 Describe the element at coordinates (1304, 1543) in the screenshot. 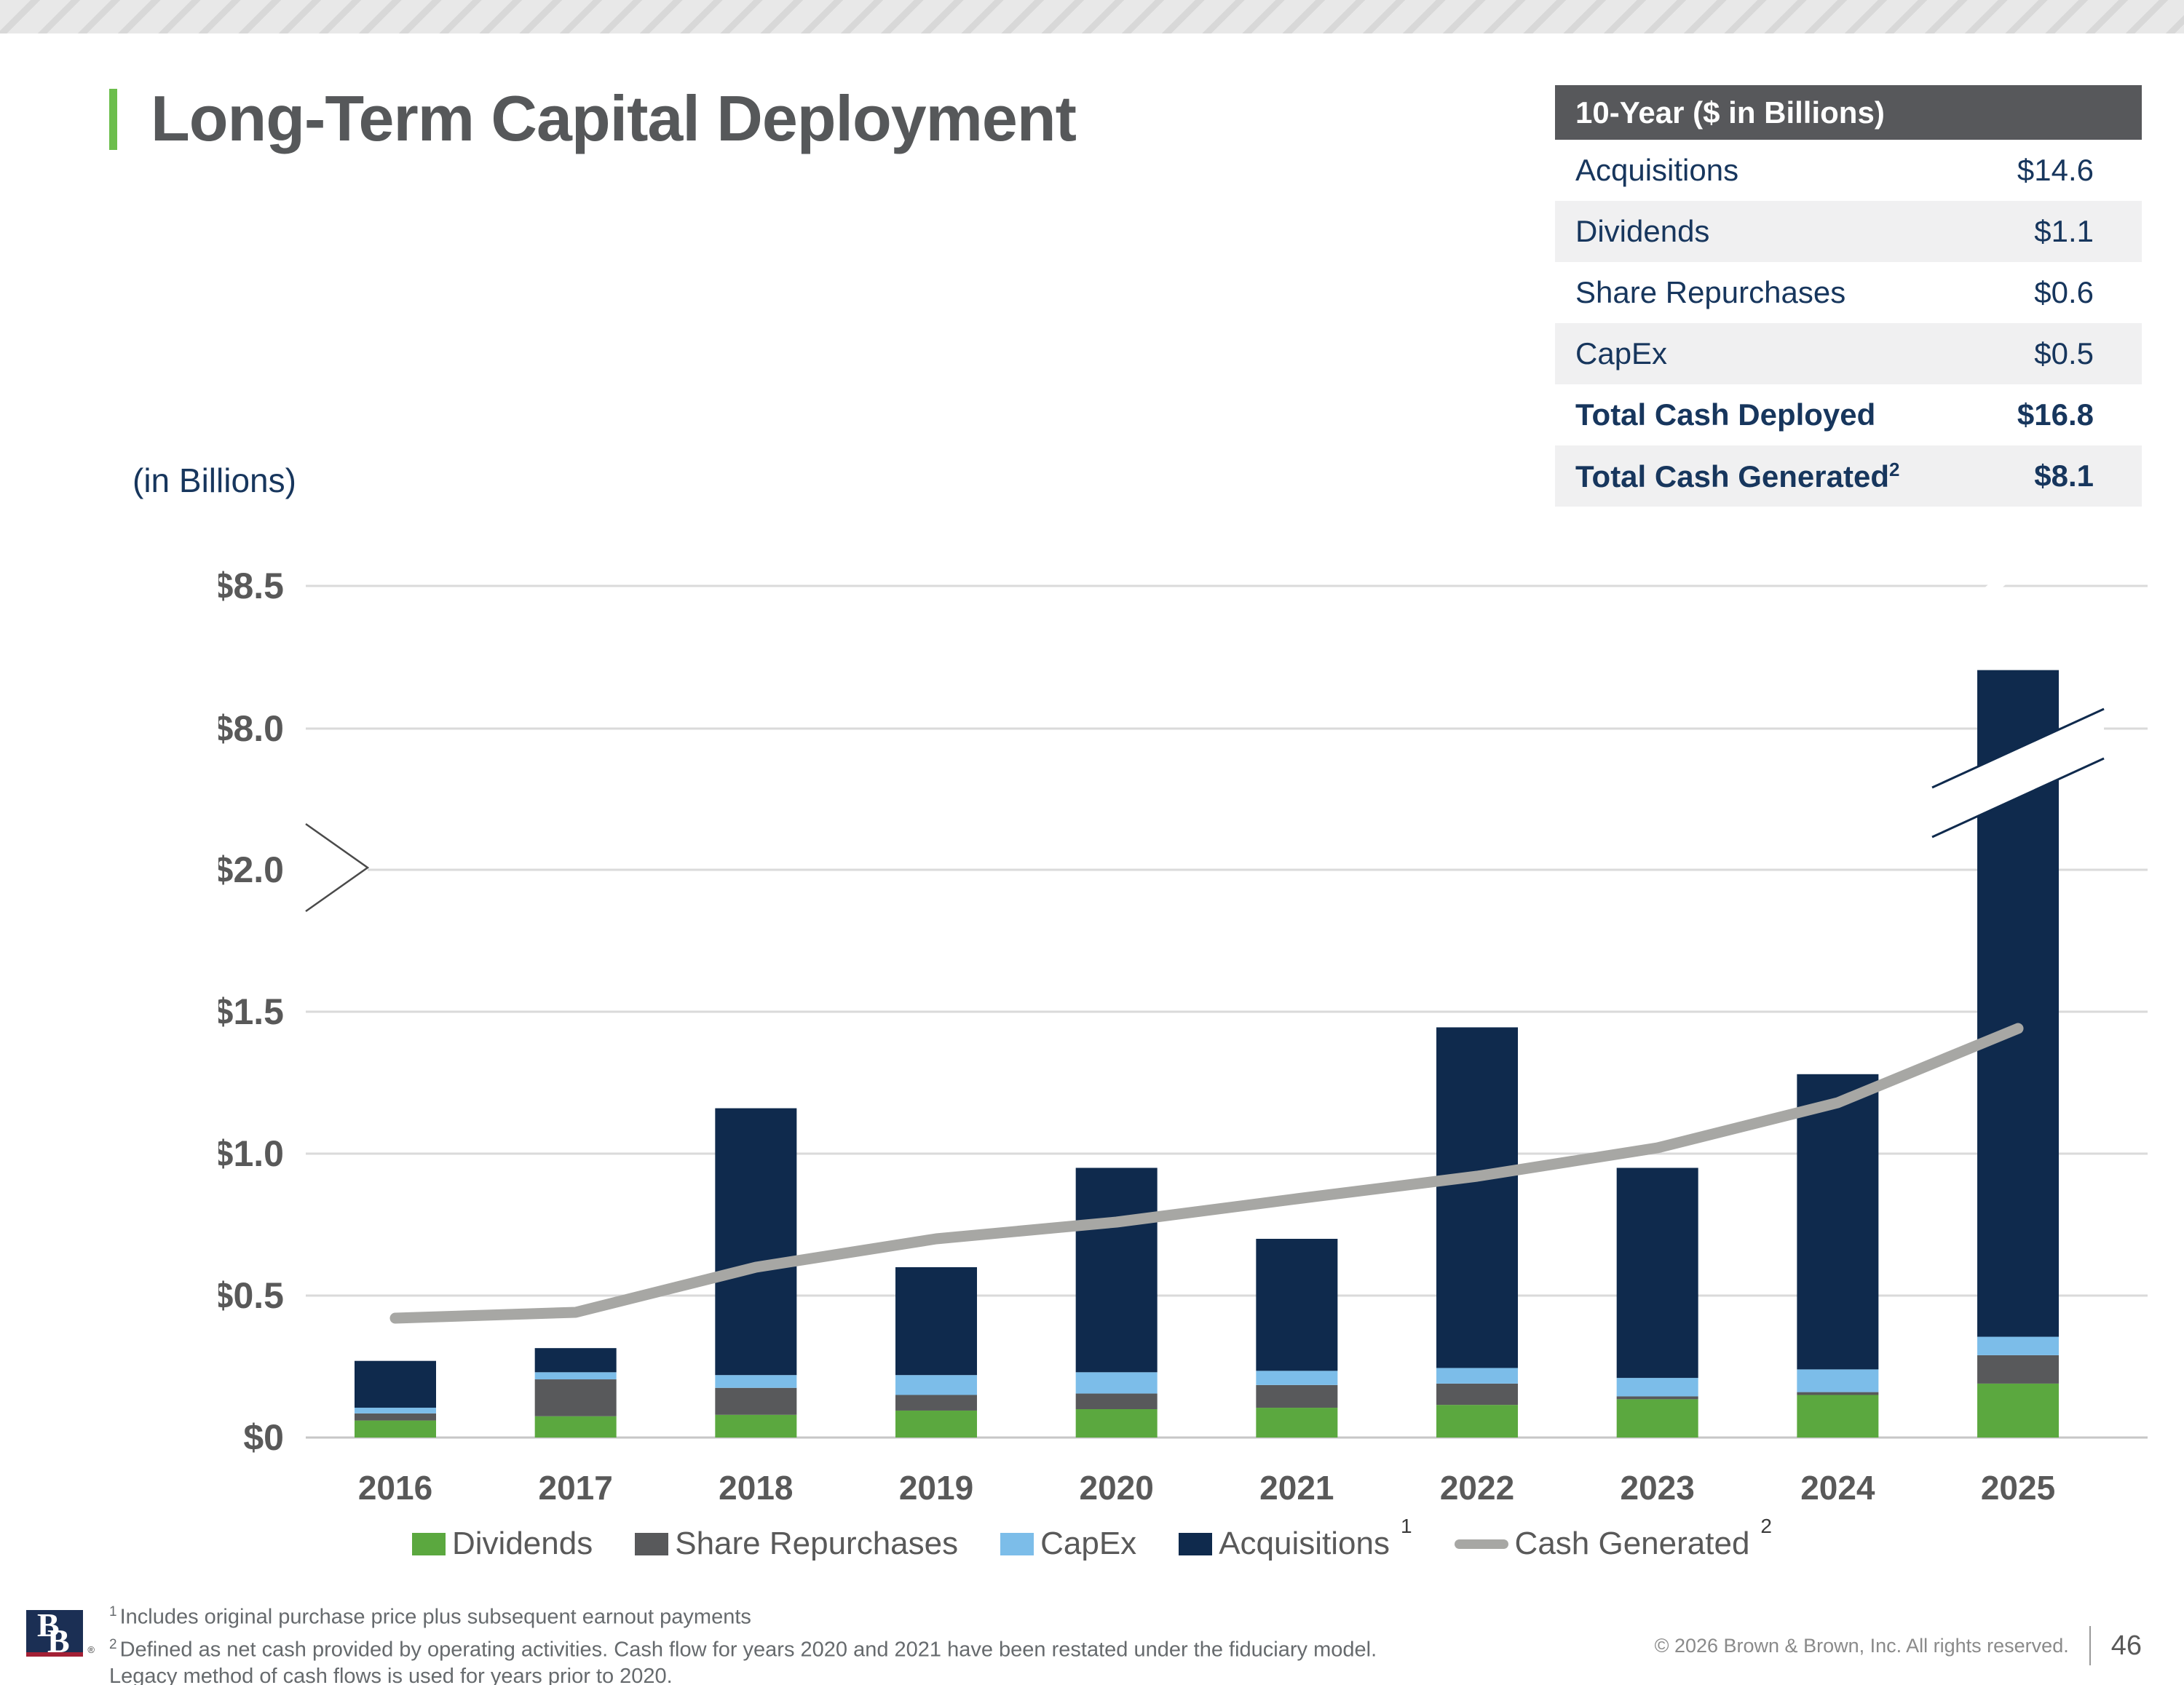

I see `legend-label: Acquisitions` at that location.